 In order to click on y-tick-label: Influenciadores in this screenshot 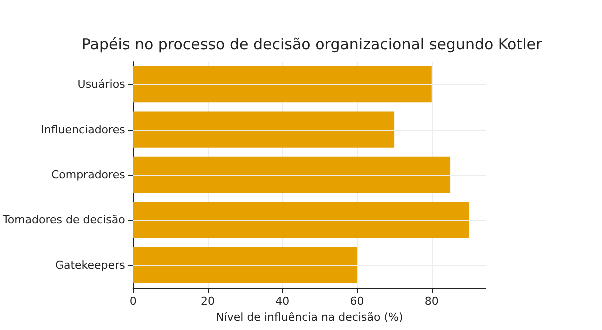, I will do `click(83, 129)`.